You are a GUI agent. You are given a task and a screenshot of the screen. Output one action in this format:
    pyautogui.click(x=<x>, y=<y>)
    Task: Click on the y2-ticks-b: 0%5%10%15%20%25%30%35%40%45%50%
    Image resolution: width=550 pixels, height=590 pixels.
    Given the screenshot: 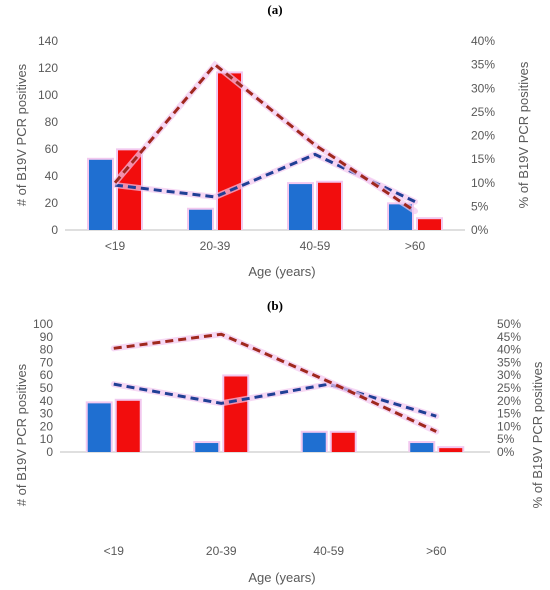 What is the action you would take?
    pyautogui.click(x=509, y=388)
    